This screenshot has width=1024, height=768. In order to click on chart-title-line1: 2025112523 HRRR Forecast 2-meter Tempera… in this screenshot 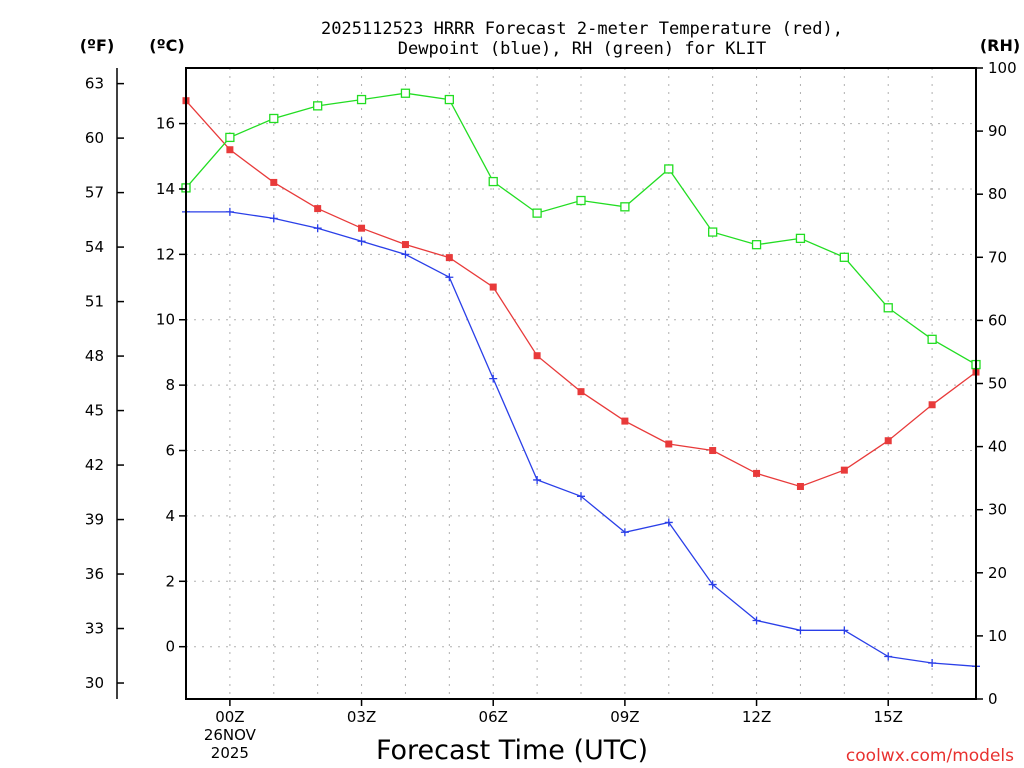, I will do `click(582, 29)`.